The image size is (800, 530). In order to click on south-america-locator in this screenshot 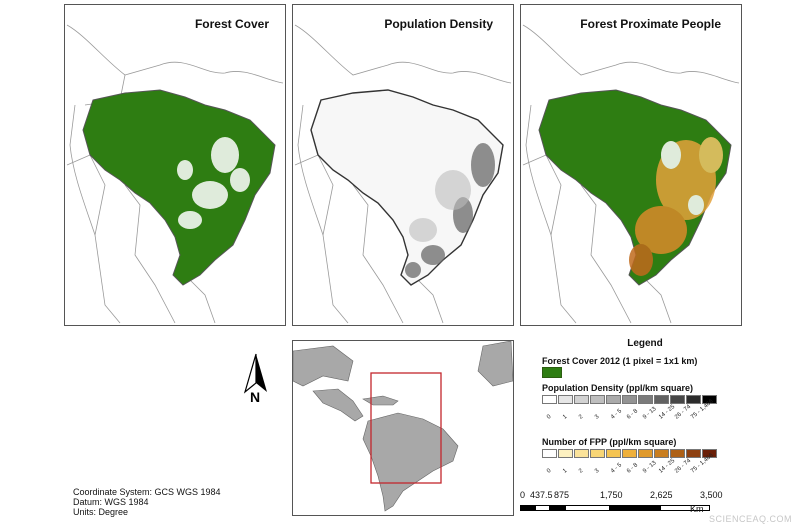, I will do `click(403, 426)`.